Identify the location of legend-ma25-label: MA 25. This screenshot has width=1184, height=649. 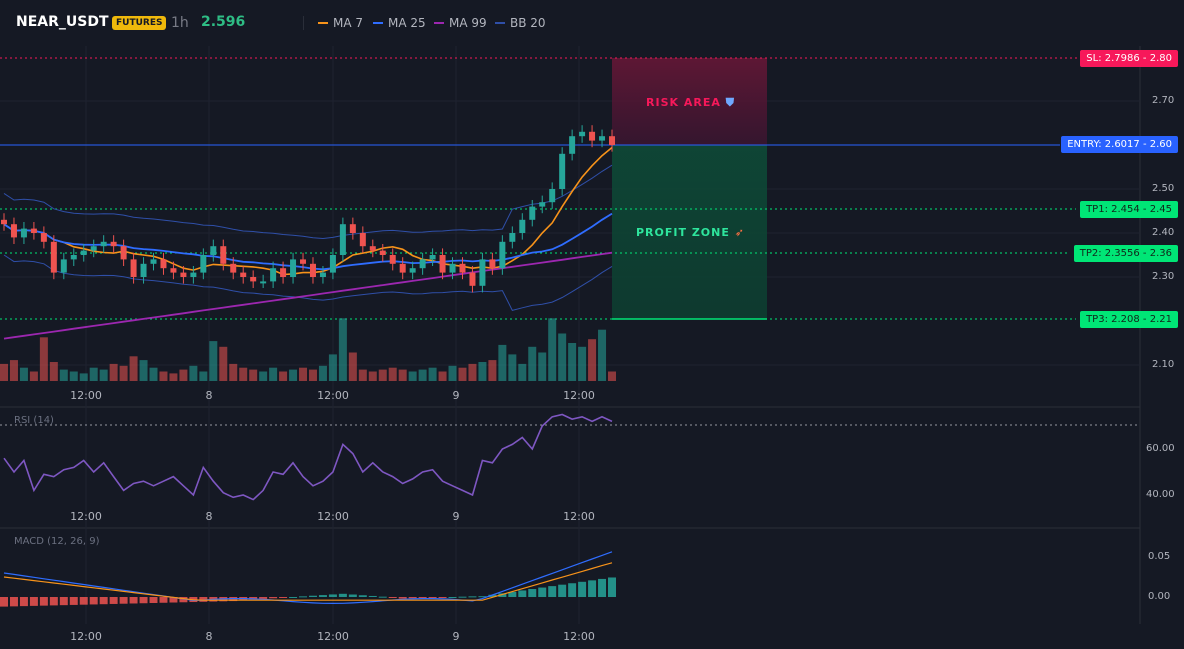
(407, 23).